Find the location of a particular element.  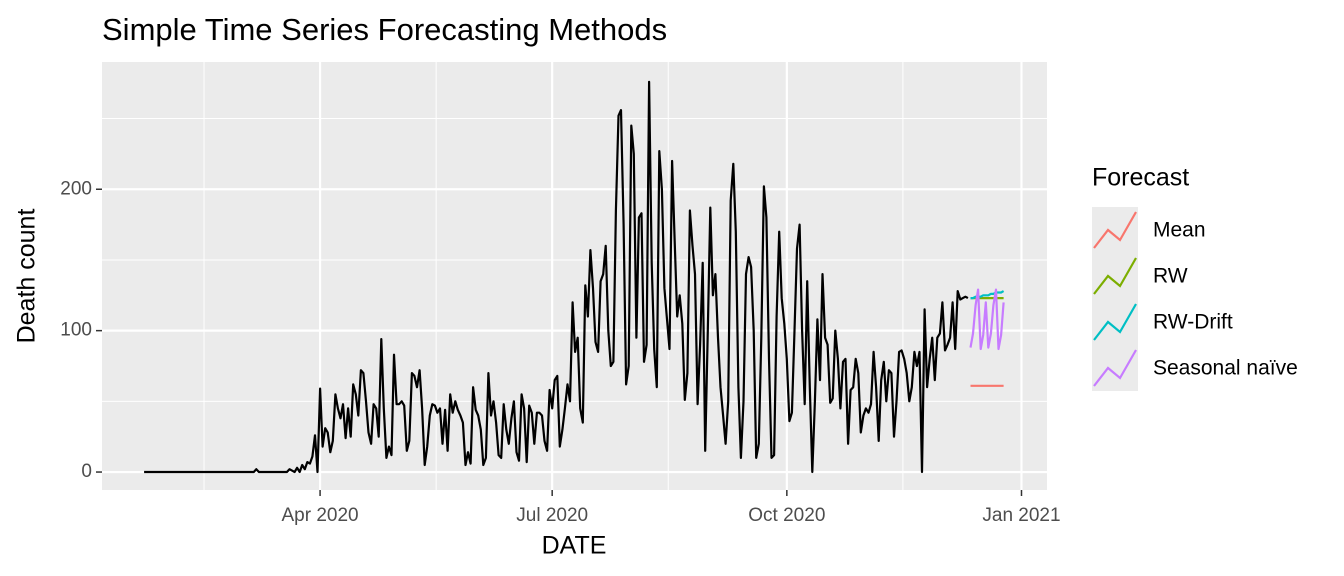

y-axis-title: Death count is located at coordinates (27, 276).